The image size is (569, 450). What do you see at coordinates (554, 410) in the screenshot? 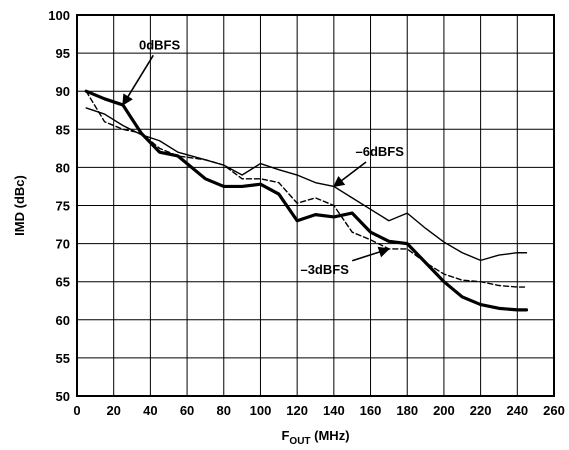
I see `x-tick-label: 260` at bounding box center [554, 410].